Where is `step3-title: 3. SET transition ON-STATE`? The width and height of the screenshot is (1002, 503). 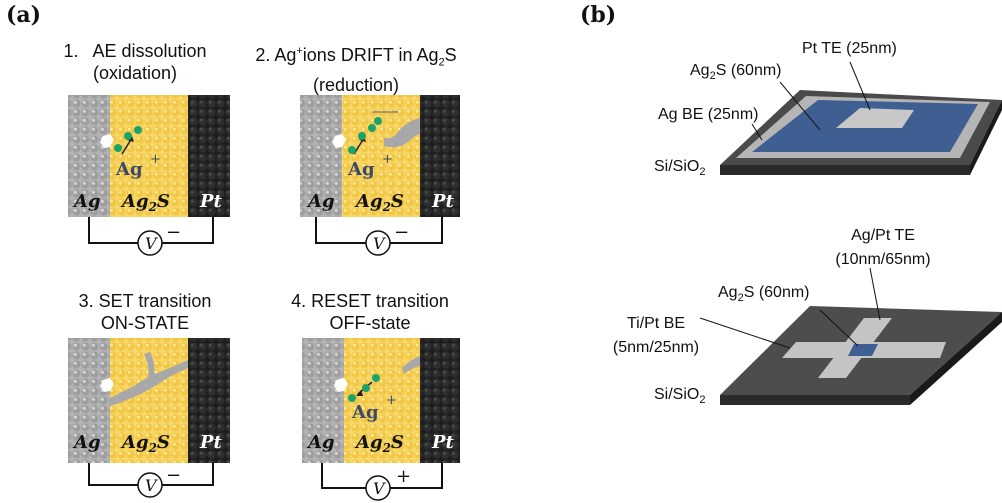
step3-title: 3. SET transition ON-STATE is located at coordinates (145, 312).